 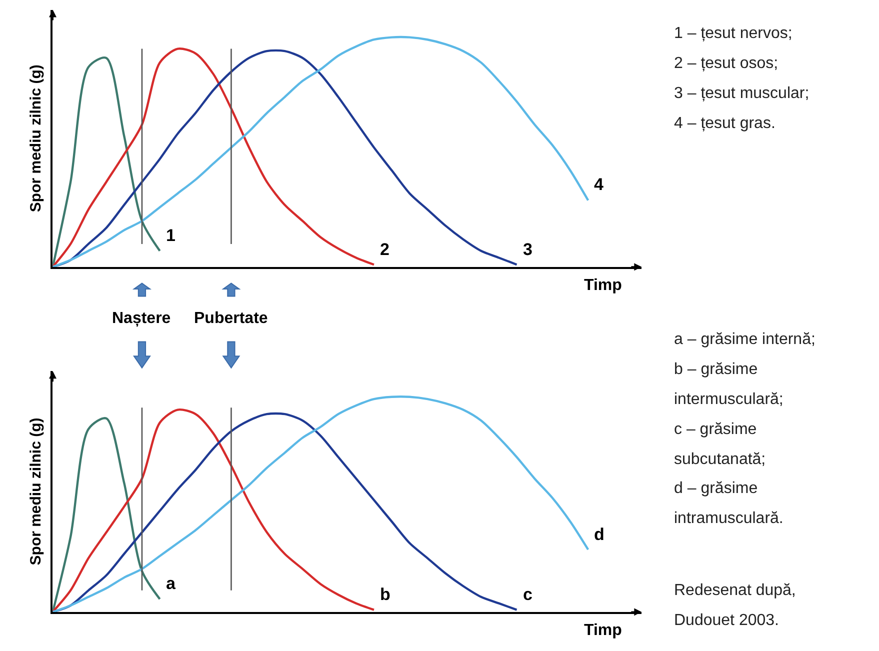 What do you see at coordinates (725, 123) in the screenshot?
I see `text: 4 – țesut gras.` at bounding box center [725, 123].